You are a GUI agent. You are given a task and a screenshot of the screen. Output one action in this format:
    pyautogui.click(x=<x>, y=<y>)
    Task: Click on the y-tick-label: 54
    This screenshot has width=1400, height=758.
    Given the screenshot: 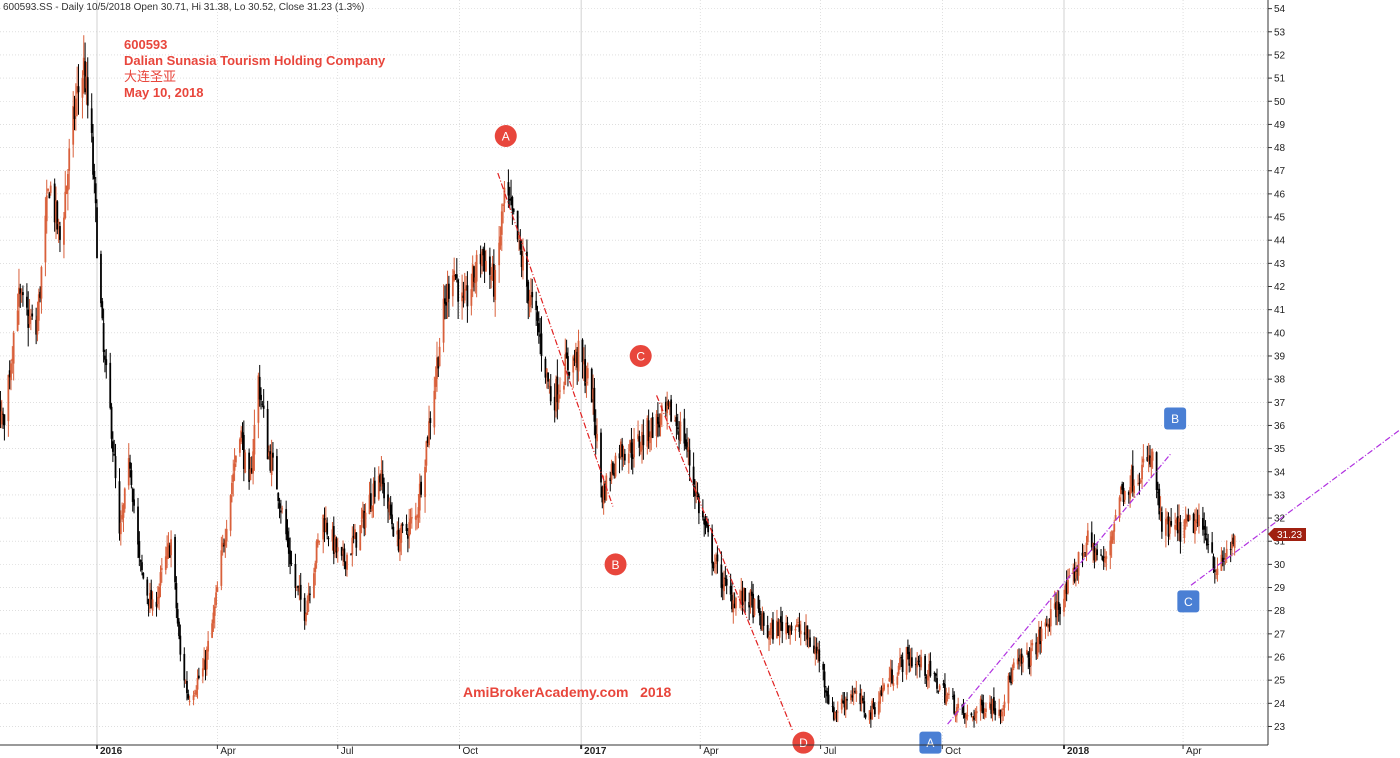 What is the action you would take?
    pyautogui.click(x=1280, y=9)
    